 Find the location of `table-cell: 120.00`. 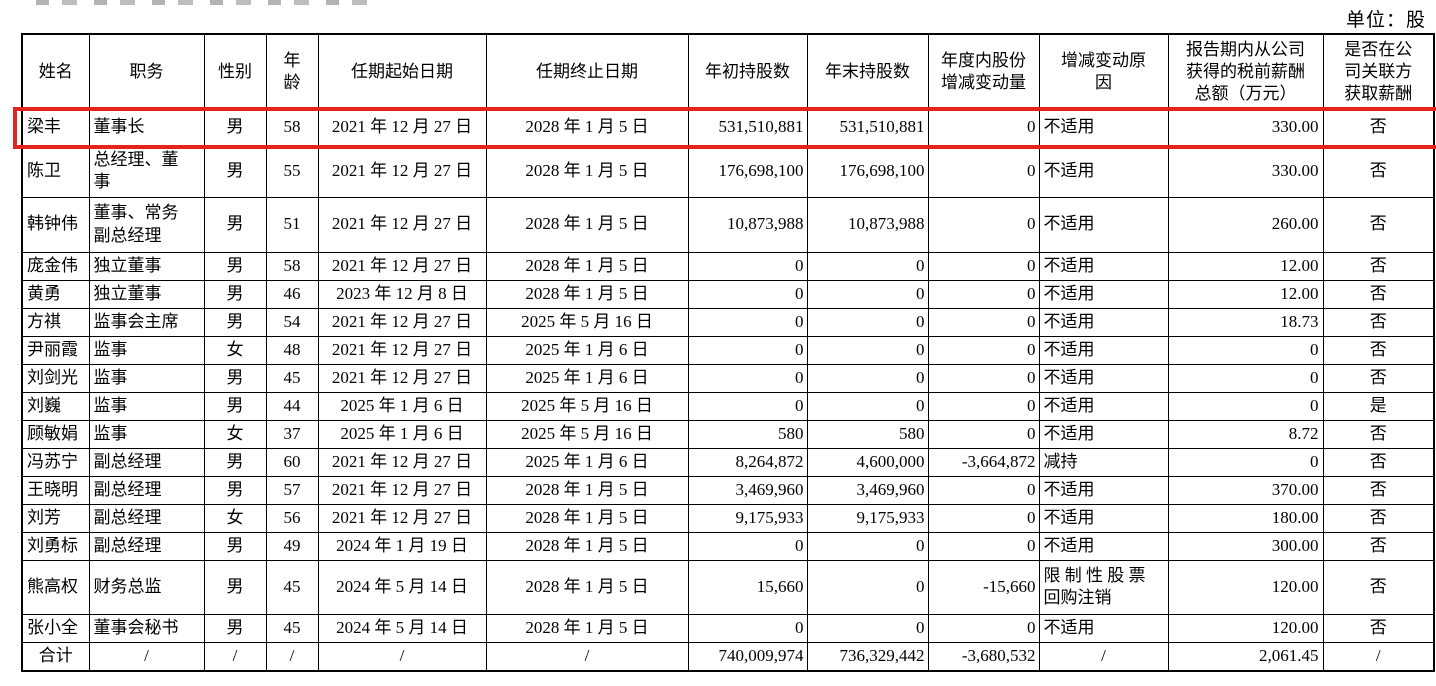

table-cell: 120.00 is located at coordinates (1245, 628).